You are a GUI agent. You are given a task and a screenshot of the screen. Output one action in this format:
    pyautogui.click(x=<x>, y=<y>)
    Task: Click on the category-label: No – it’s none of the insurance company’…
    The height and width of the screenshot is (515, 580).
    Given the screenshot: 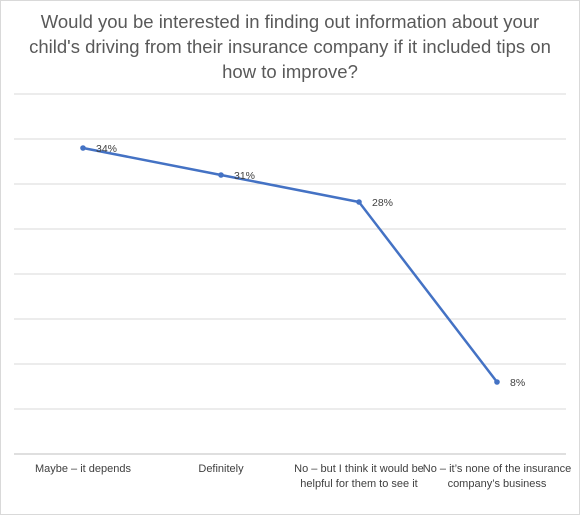 What is the action you would take?
    pyautogui.click(x=497, y=476)
    